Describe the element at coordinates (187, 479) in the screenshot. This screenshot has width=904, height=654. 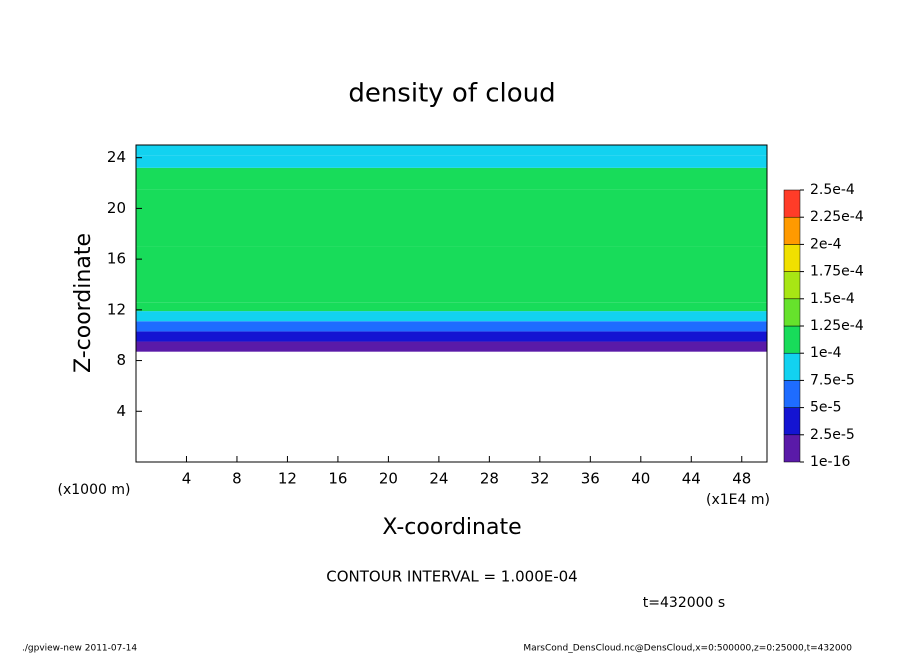
I see `x-tick-label: 4` at that location.